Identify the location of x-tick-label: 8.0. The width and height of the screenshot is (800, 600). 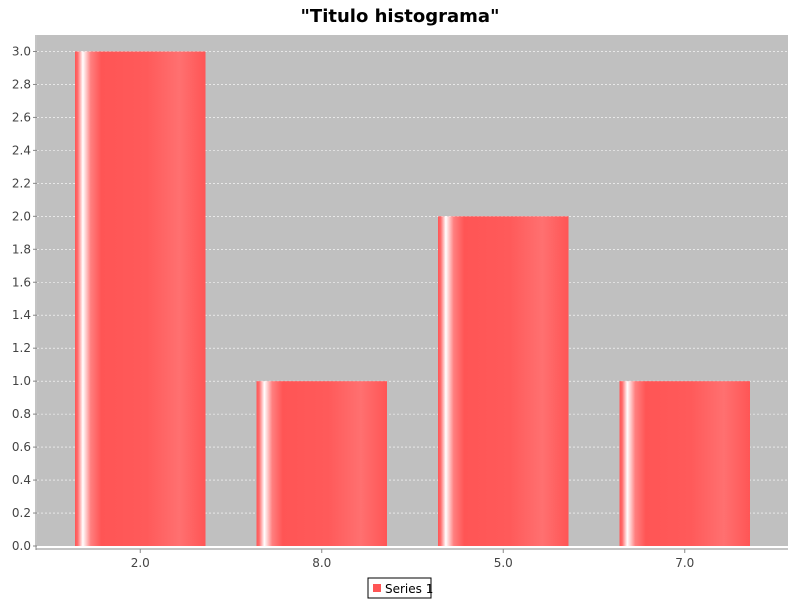
(321, 563).